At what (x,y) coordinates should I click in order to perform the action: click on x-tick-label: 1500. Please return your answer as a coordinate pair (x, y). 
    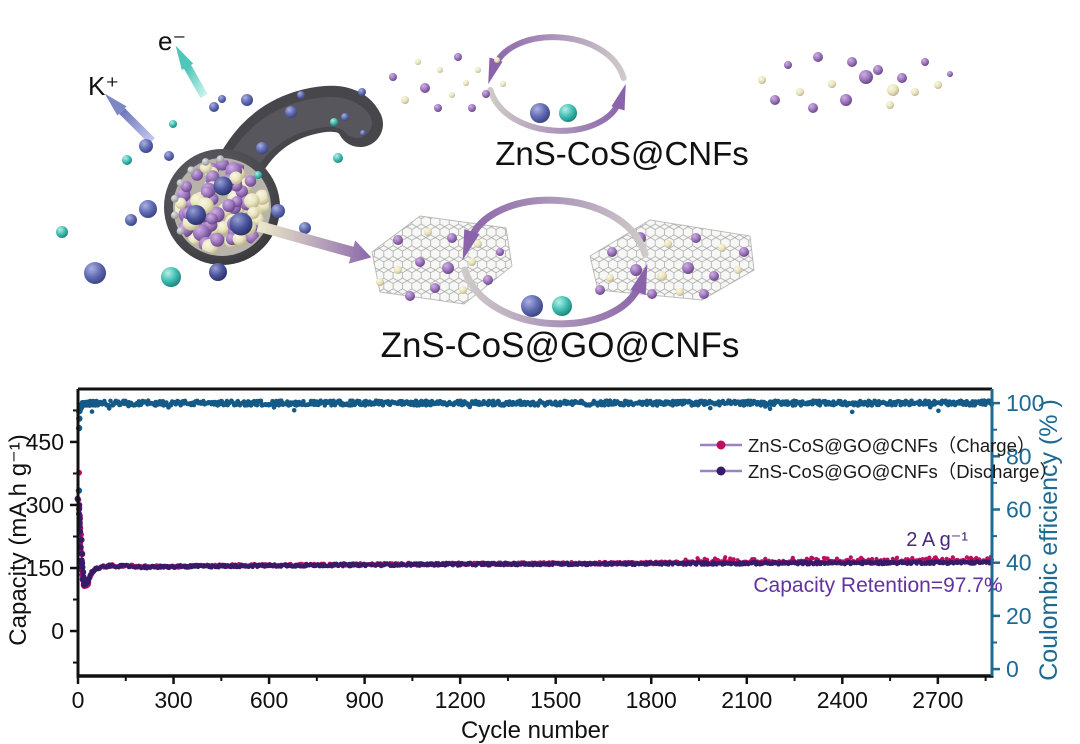
    Looking at the image, I should click on (555, 700).